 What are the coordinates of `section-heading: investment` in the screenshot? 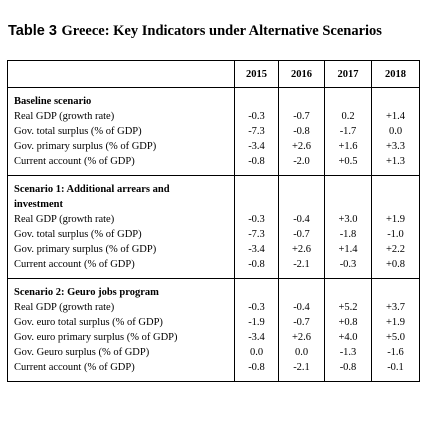 It's located at (213, 204).